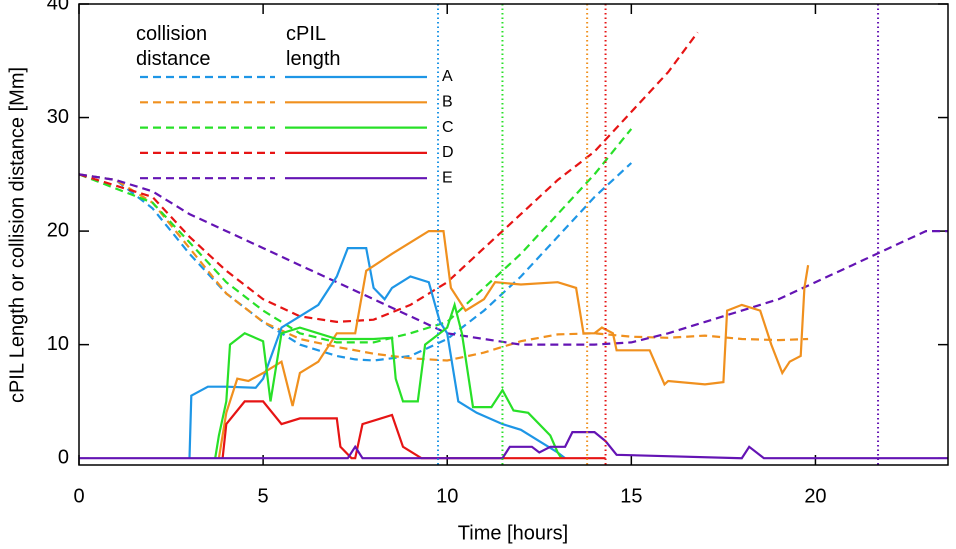  Describe the element at coordinates (58, 344) in the screenshot. I see `y-tick-label: 10` at that location.